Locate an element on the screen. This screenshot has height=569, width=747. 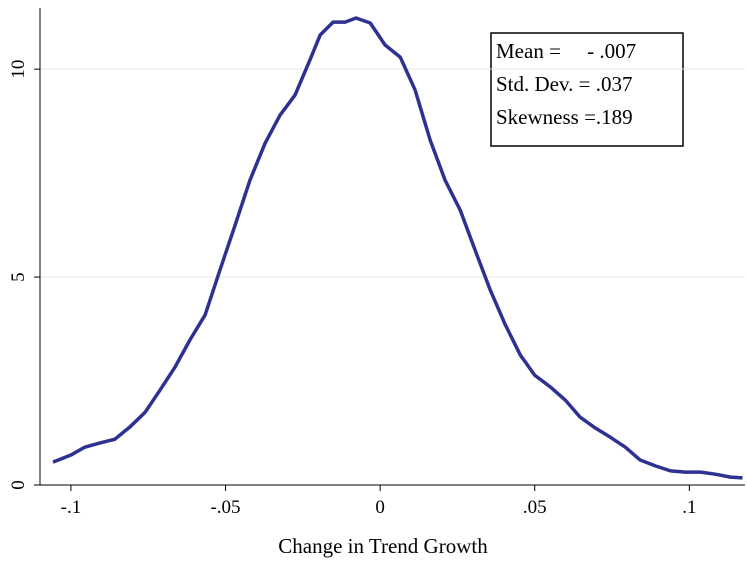
y-tick-label: 5 is located at coordinates (18, 277).